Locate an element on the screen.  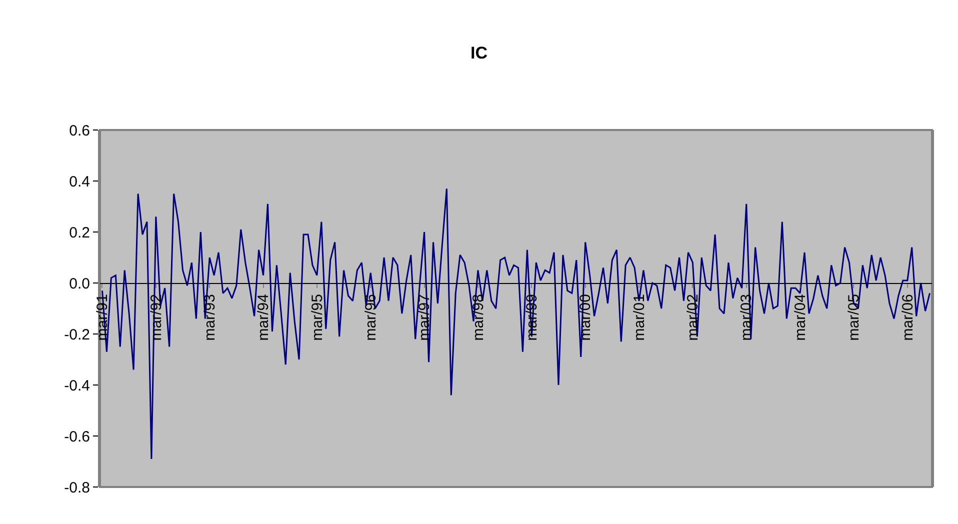
x-tick-label: mar/00 is located at coordinates (585, 317).